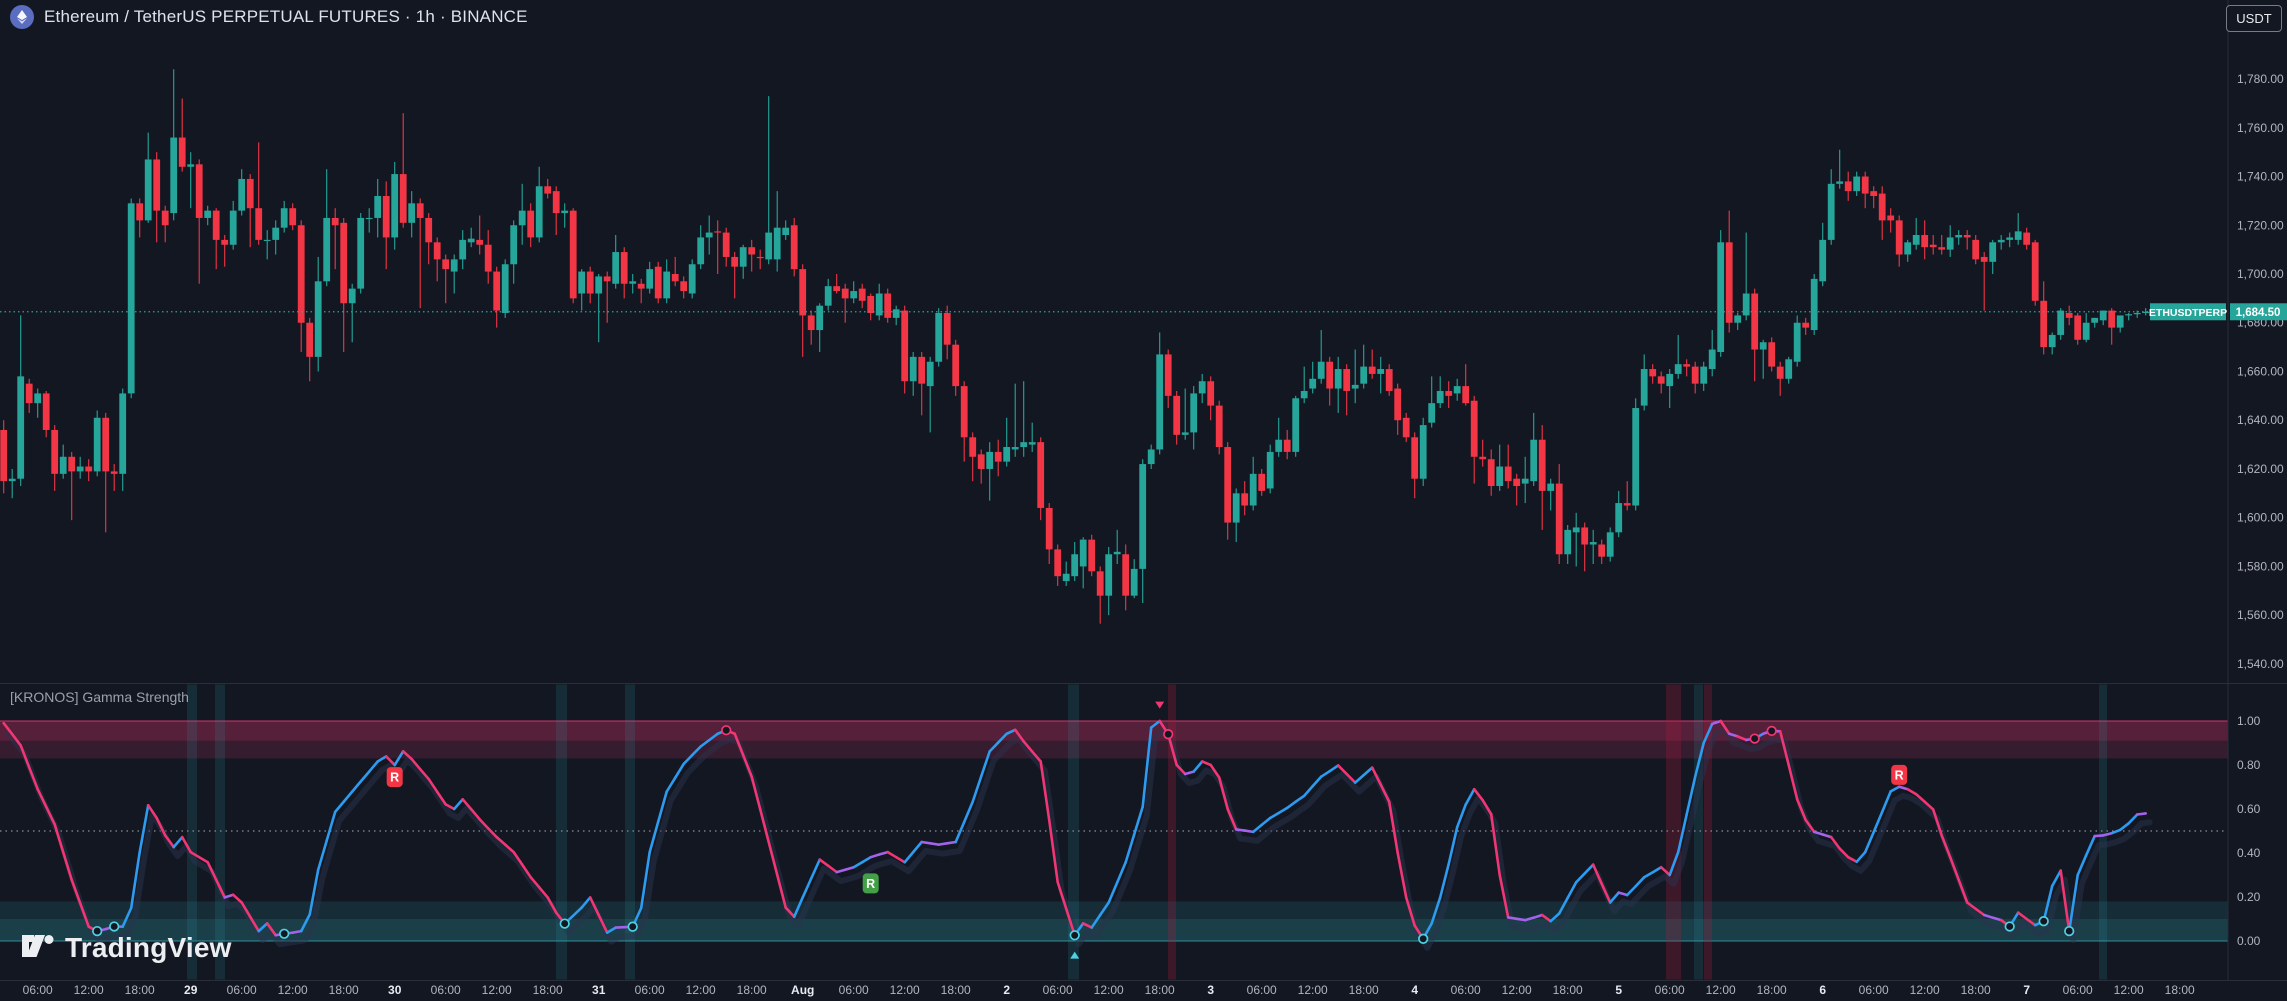  I want to click on time-axis-day-label: 4, so click(1414, 990).